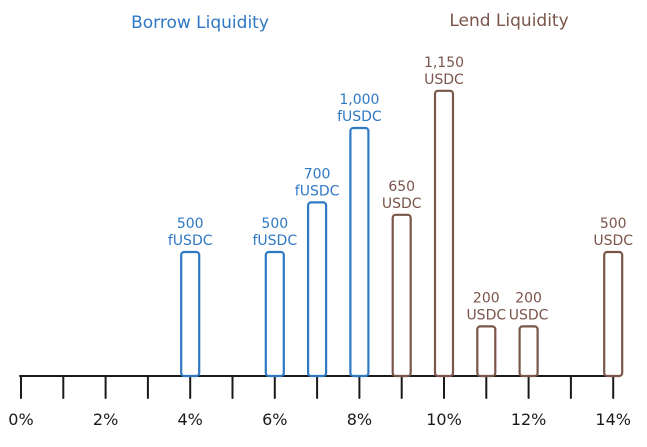  Describe the element at coordinates (359, 419) in the screenshot. I see `x-tick-label: 8%` at that location.